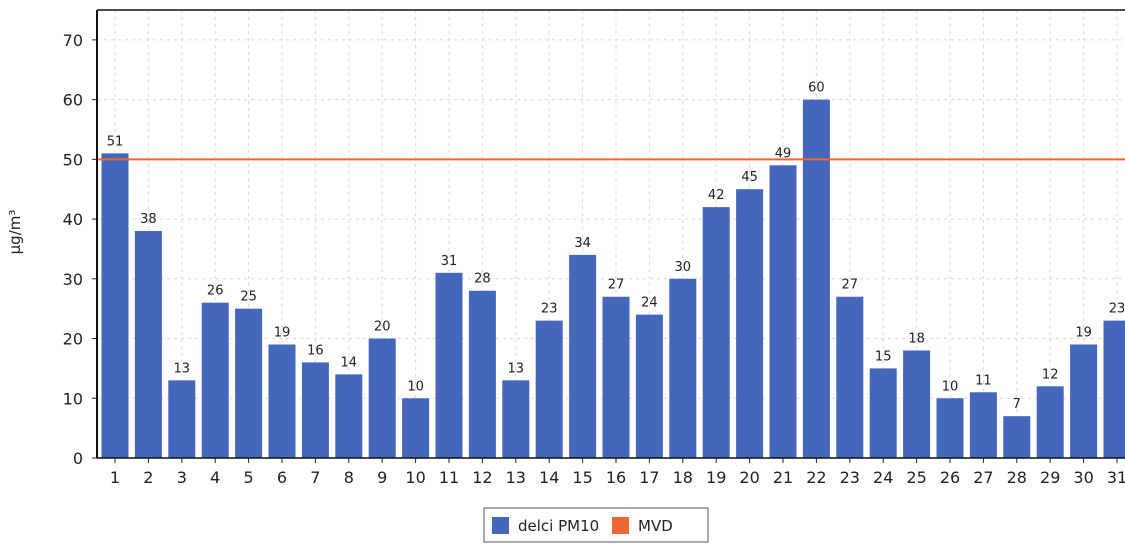  I want to click on y-tick-label: 10, so click(73, 398).